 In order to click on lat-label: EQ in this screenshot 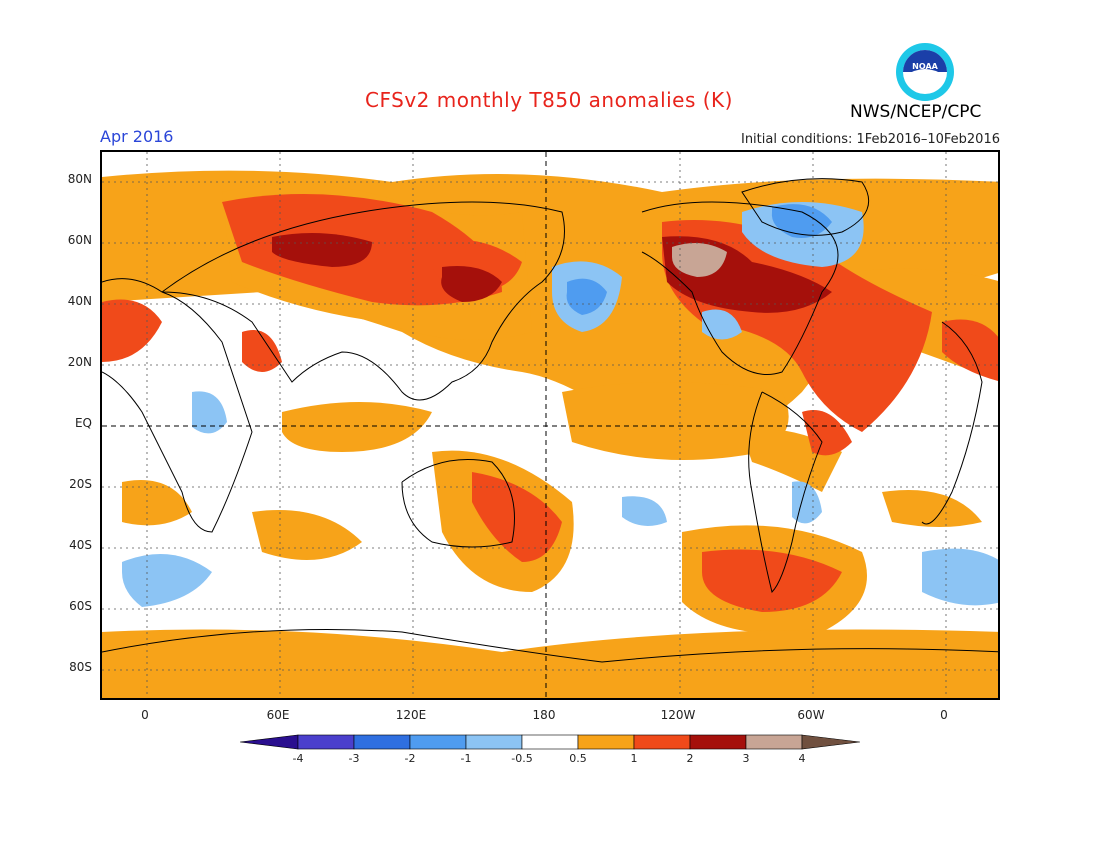, I will do `click(83, 423)`.